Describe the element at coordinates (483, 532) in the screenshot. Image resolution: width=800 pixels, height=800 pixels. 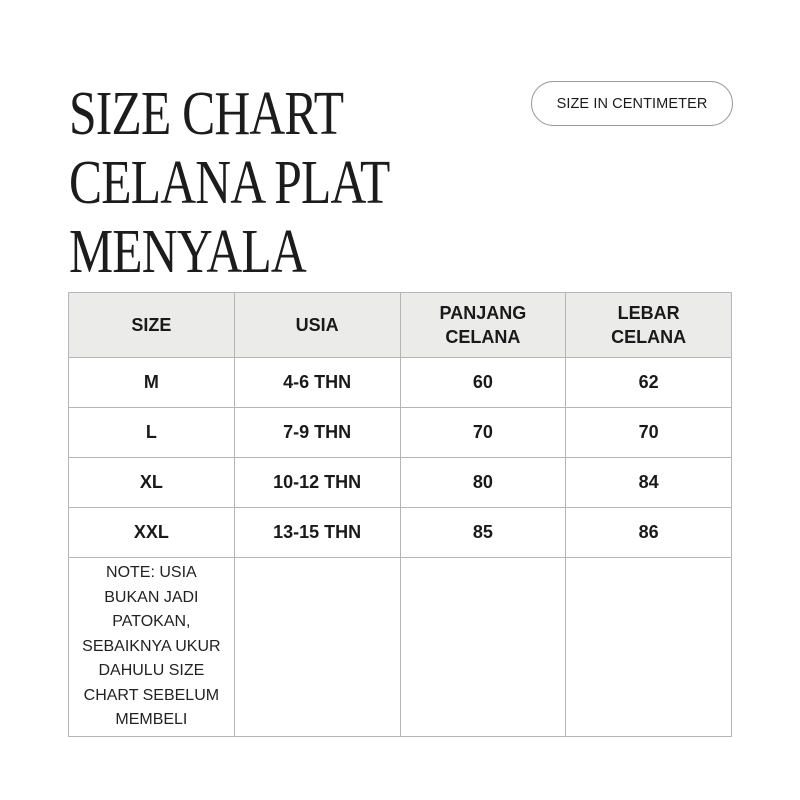
I see `cell-panjang: 85` at that location.